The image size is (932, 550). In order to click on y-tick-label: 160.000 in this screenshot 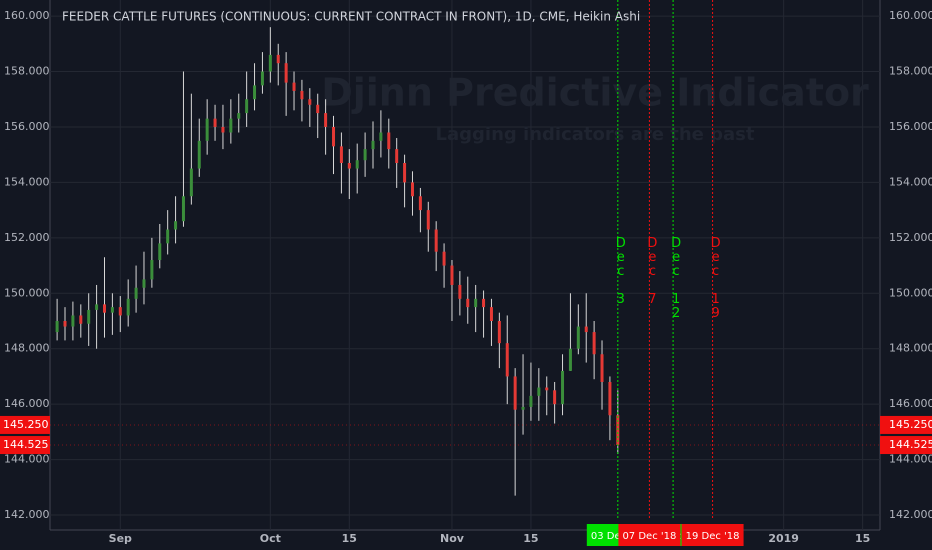, I will do `click(27, 15)`.